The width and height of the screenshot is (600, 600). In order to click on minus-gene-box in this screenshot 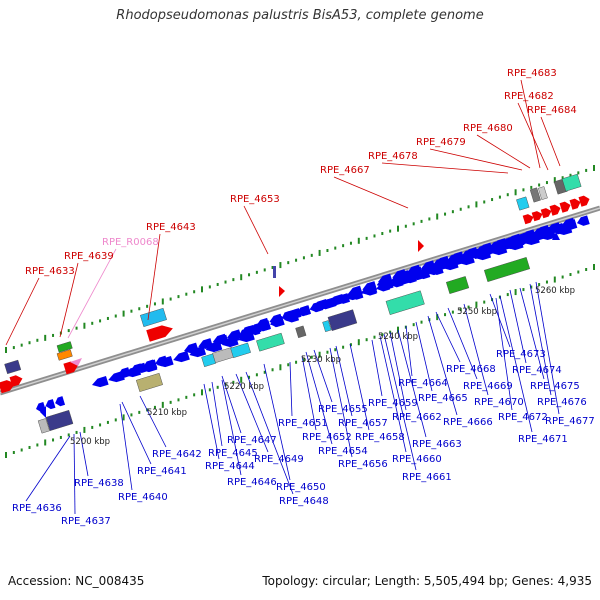, I will do `click(59, 420)`.